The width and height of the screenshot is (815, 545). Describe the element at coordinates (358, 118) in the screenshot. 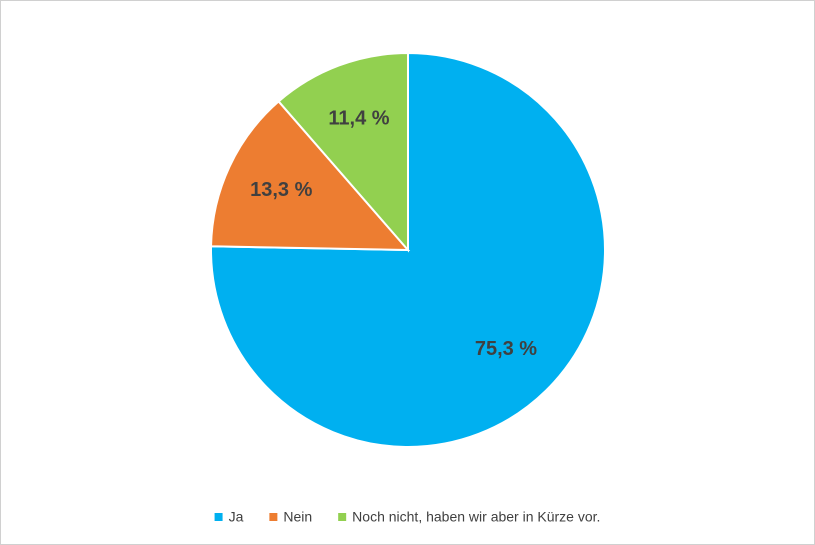

I see `value-label: 11,4 %` at that location.